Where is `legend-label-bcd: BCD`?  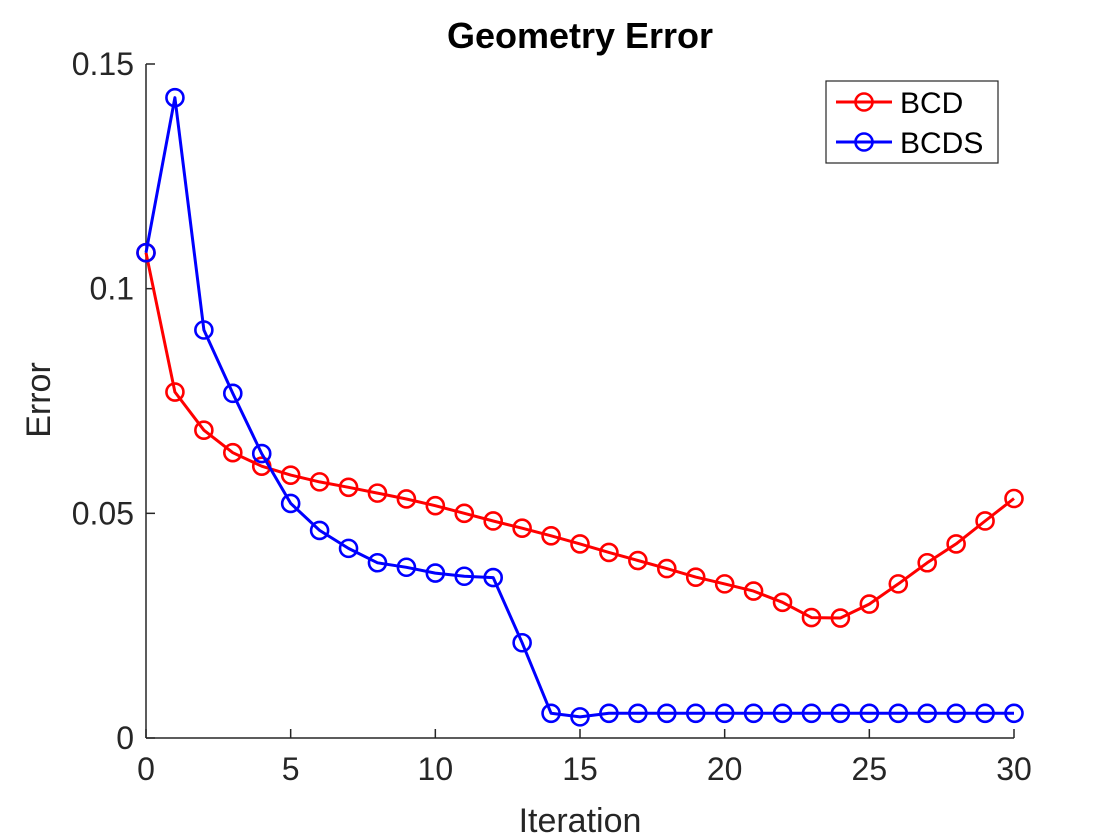
legend-label-bcd: BCD is located at coordinates (931, 103).